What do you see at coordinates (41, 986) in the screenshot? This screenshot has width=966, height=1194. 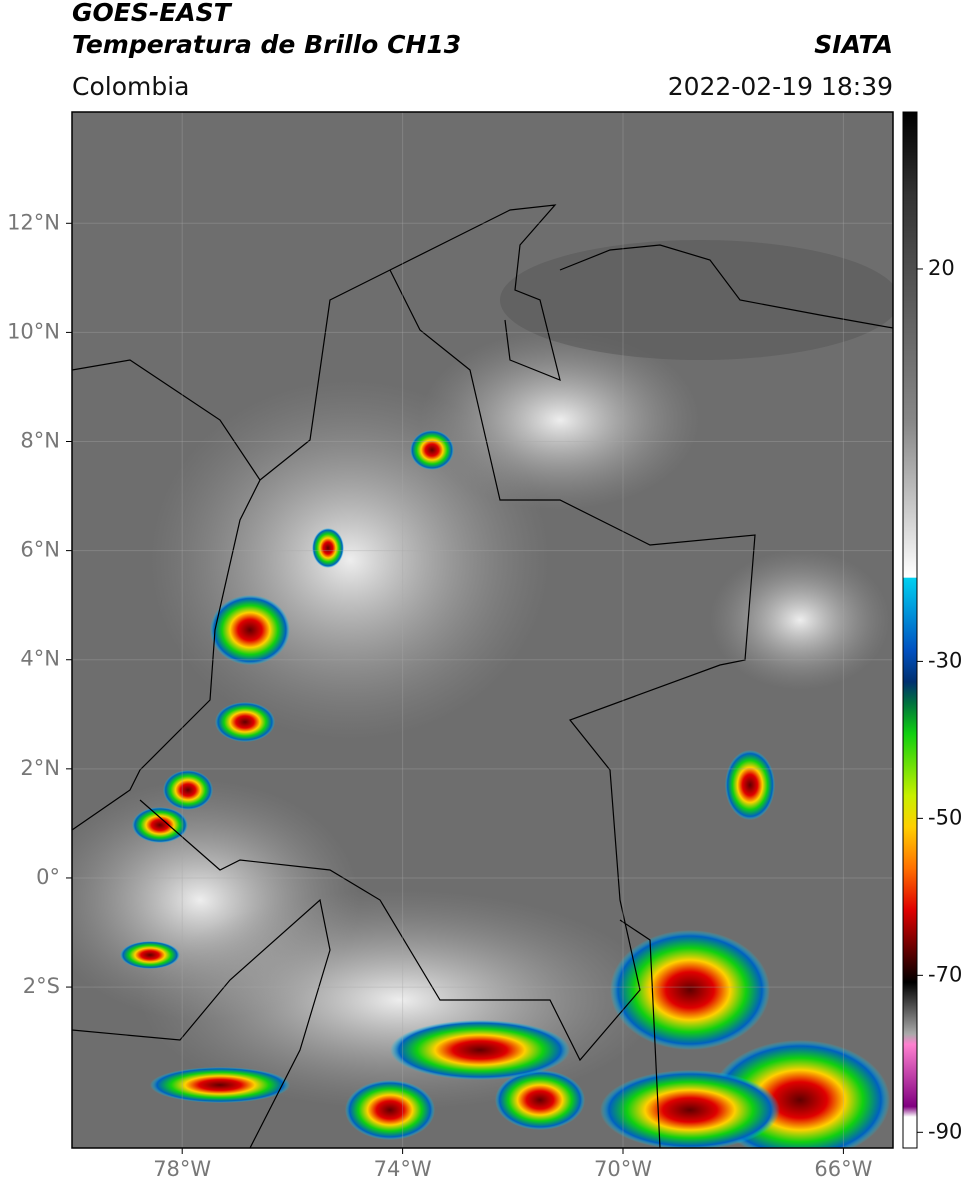 I see `y-tick-label: 2°S` at bounding box center [41, 986].